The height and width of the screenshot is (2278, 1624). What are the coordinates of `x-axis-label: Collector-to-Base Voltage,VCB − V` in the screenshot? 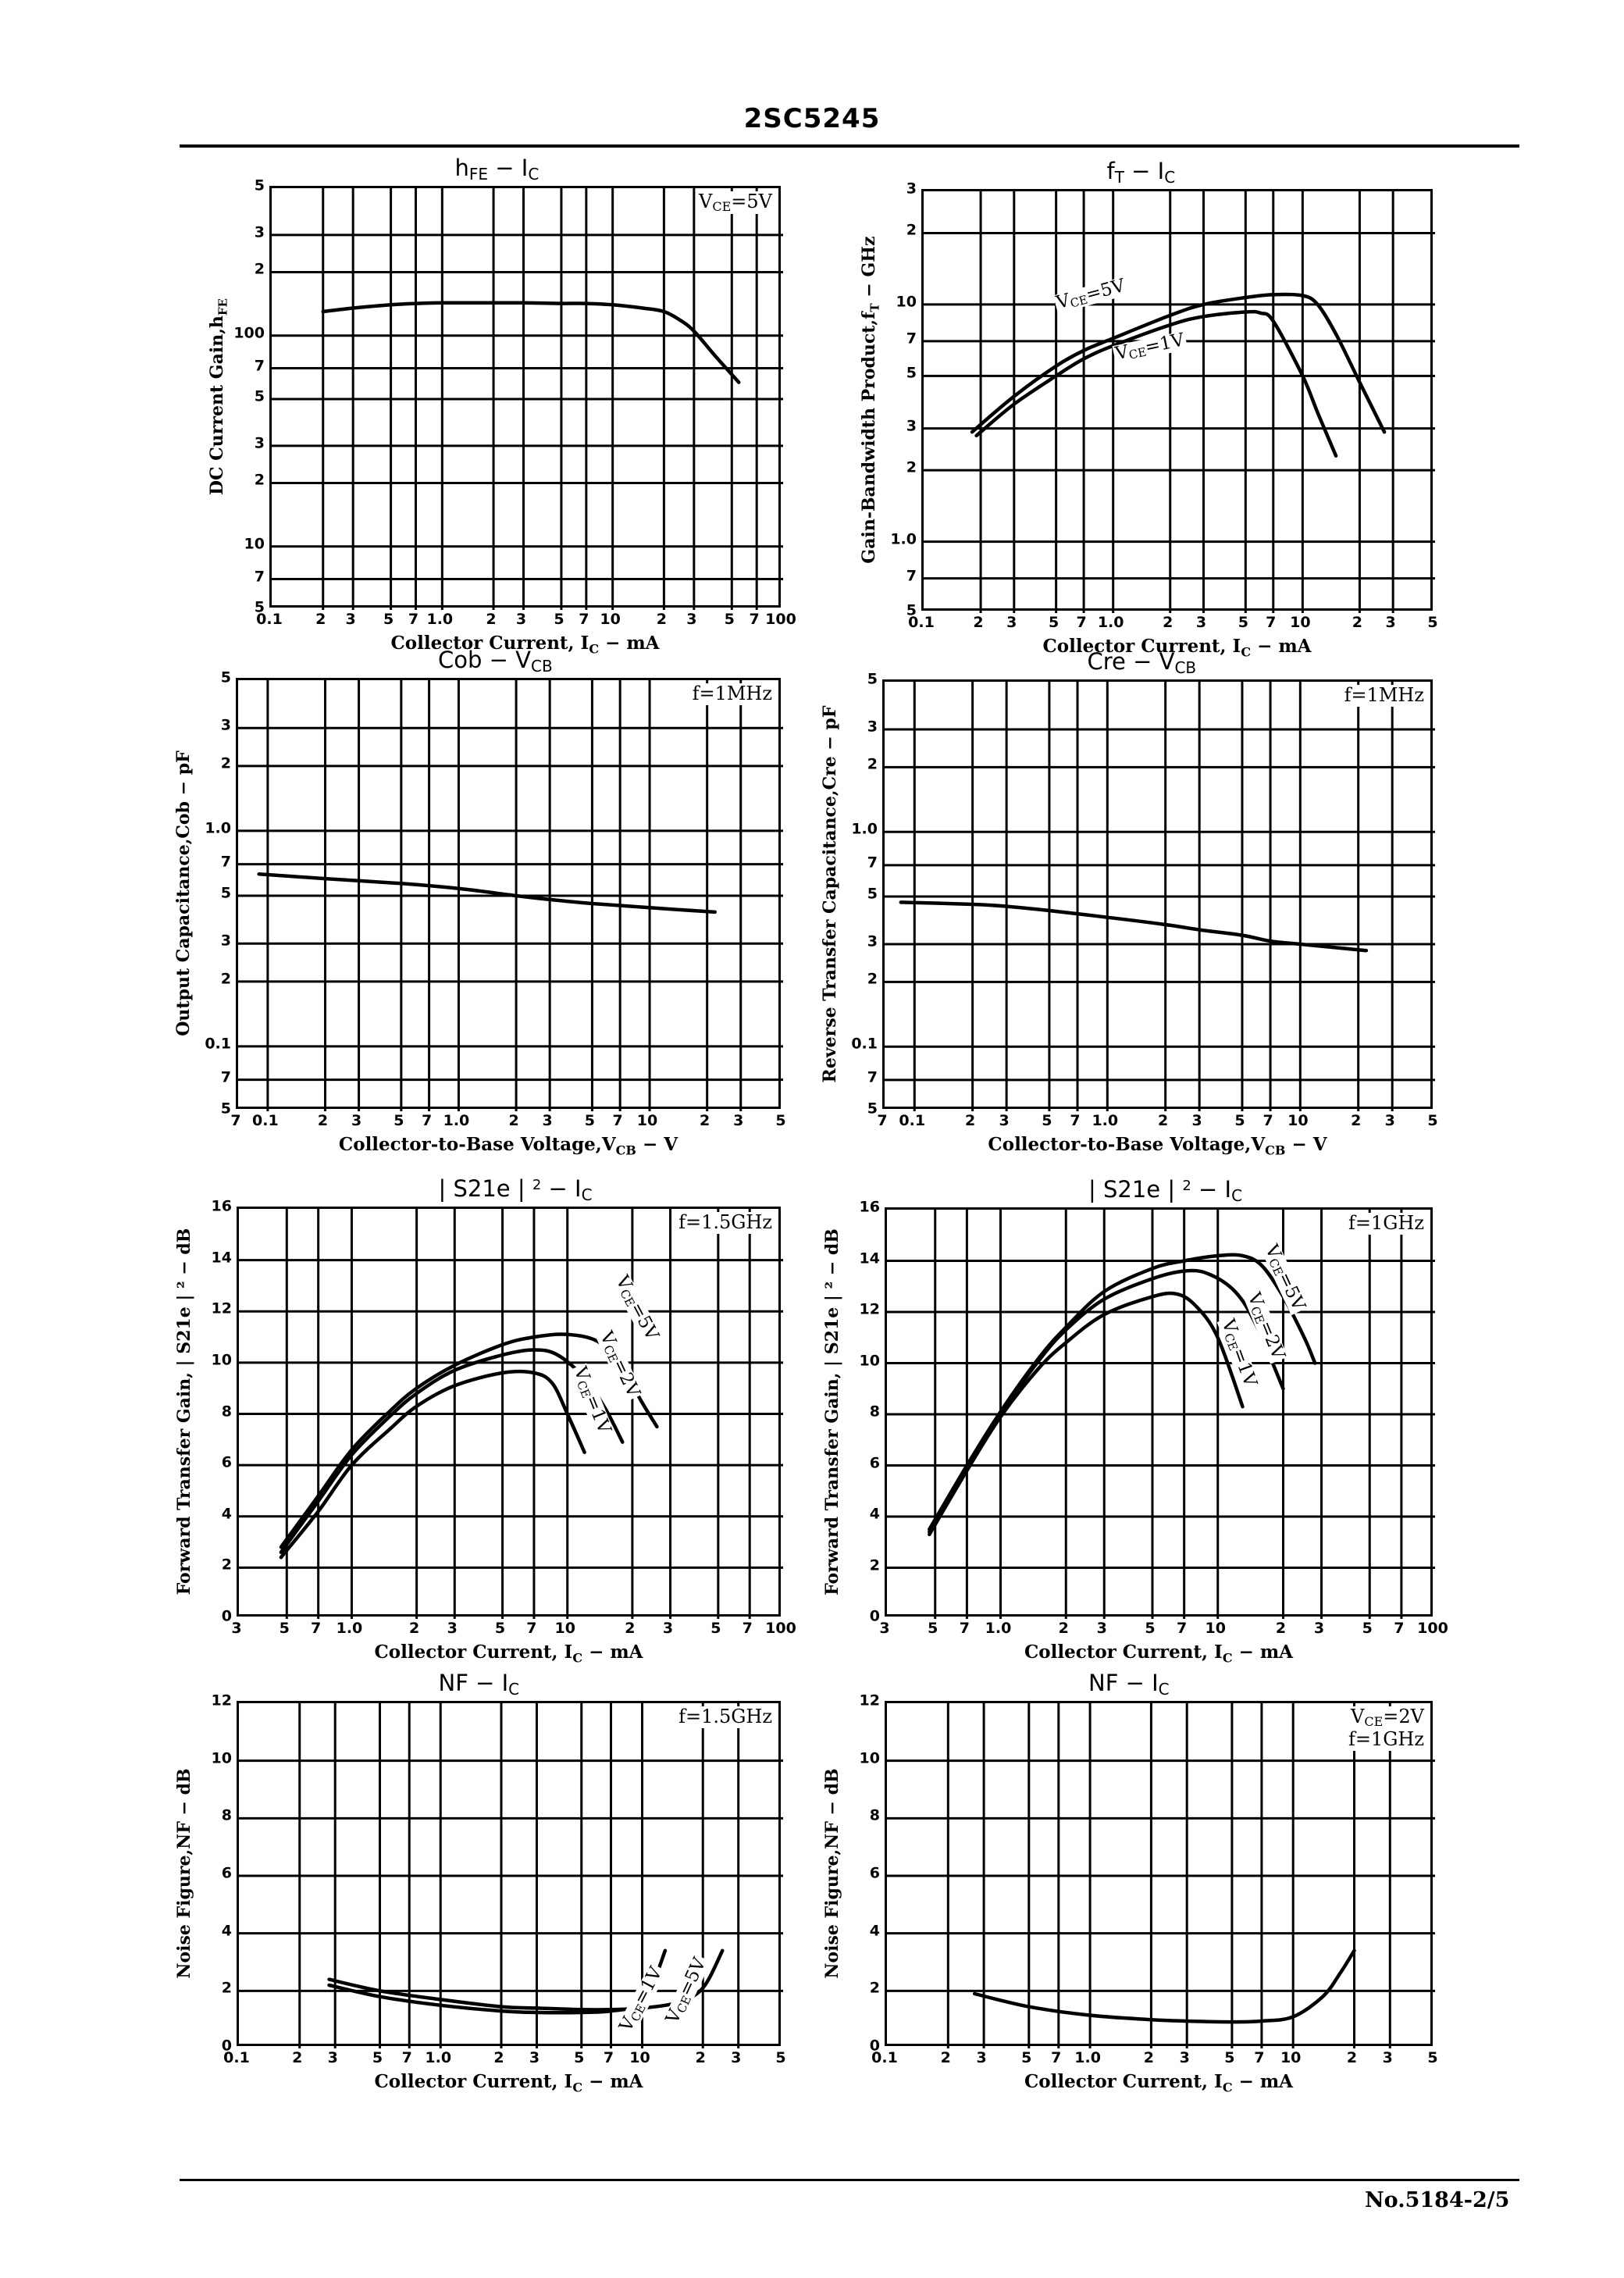 It's located at (508, 1146).